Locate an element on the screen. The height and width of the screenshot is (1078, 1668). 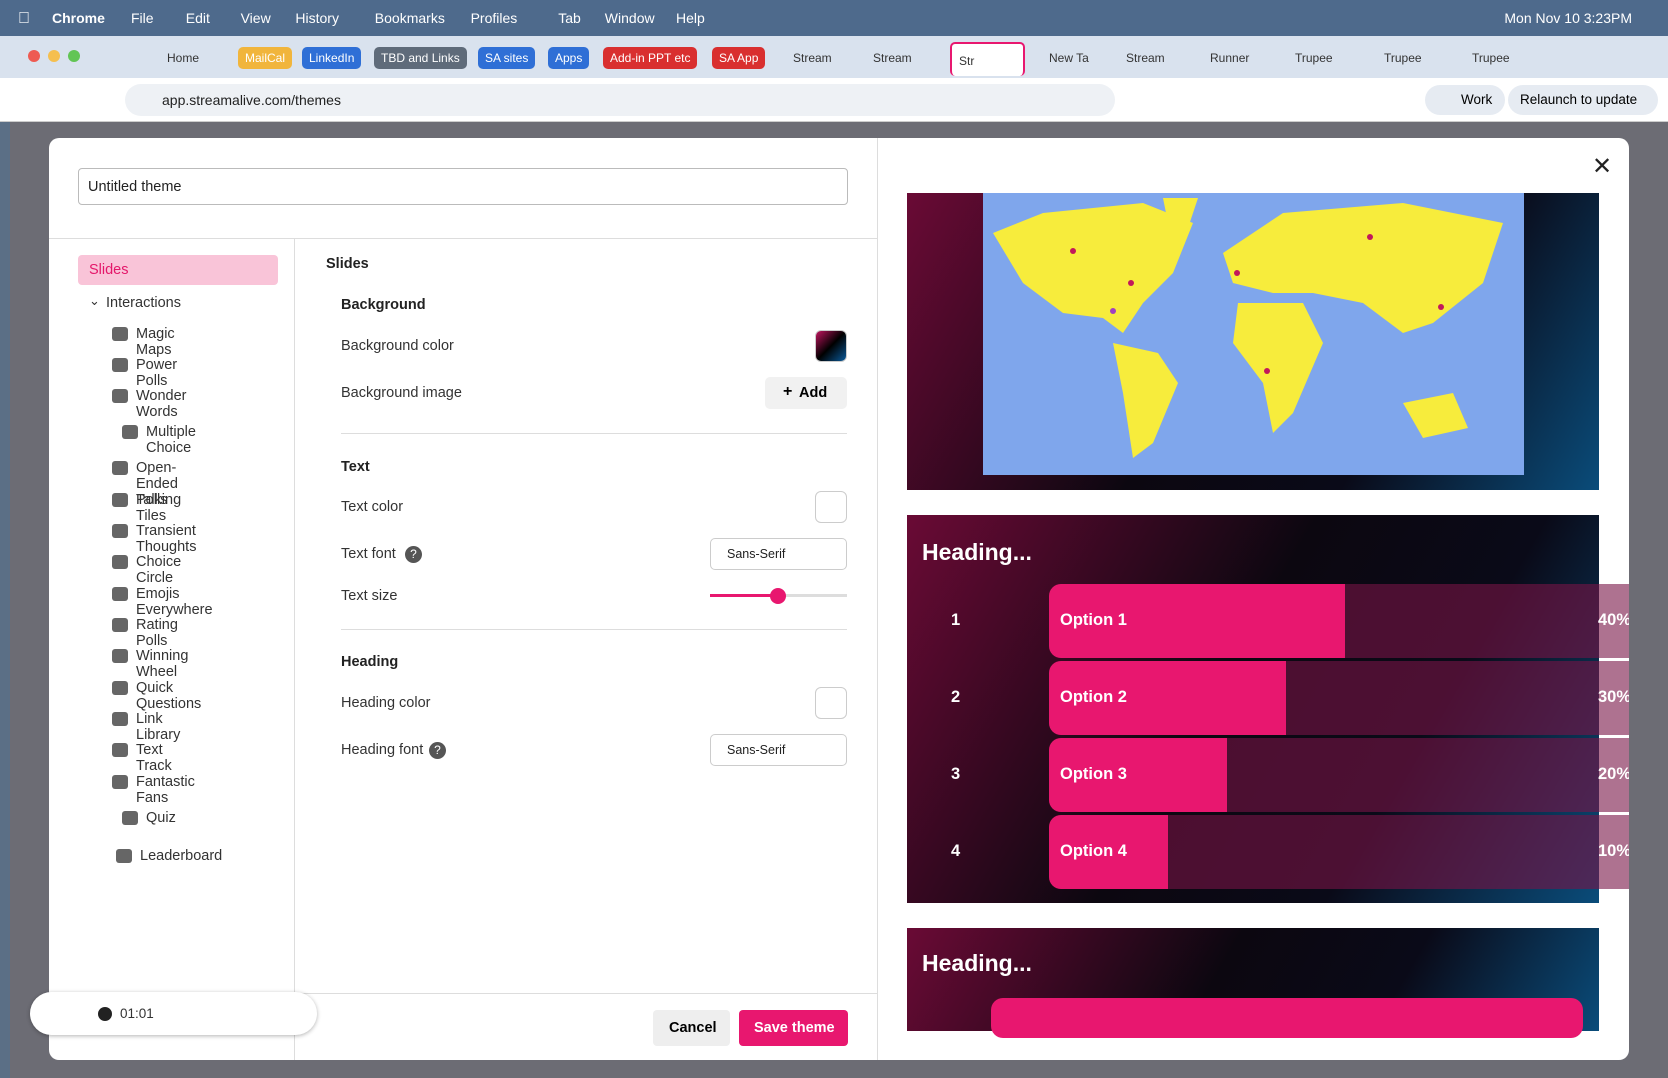
browser-tab: Runner is located at coordinates (1230, 58).